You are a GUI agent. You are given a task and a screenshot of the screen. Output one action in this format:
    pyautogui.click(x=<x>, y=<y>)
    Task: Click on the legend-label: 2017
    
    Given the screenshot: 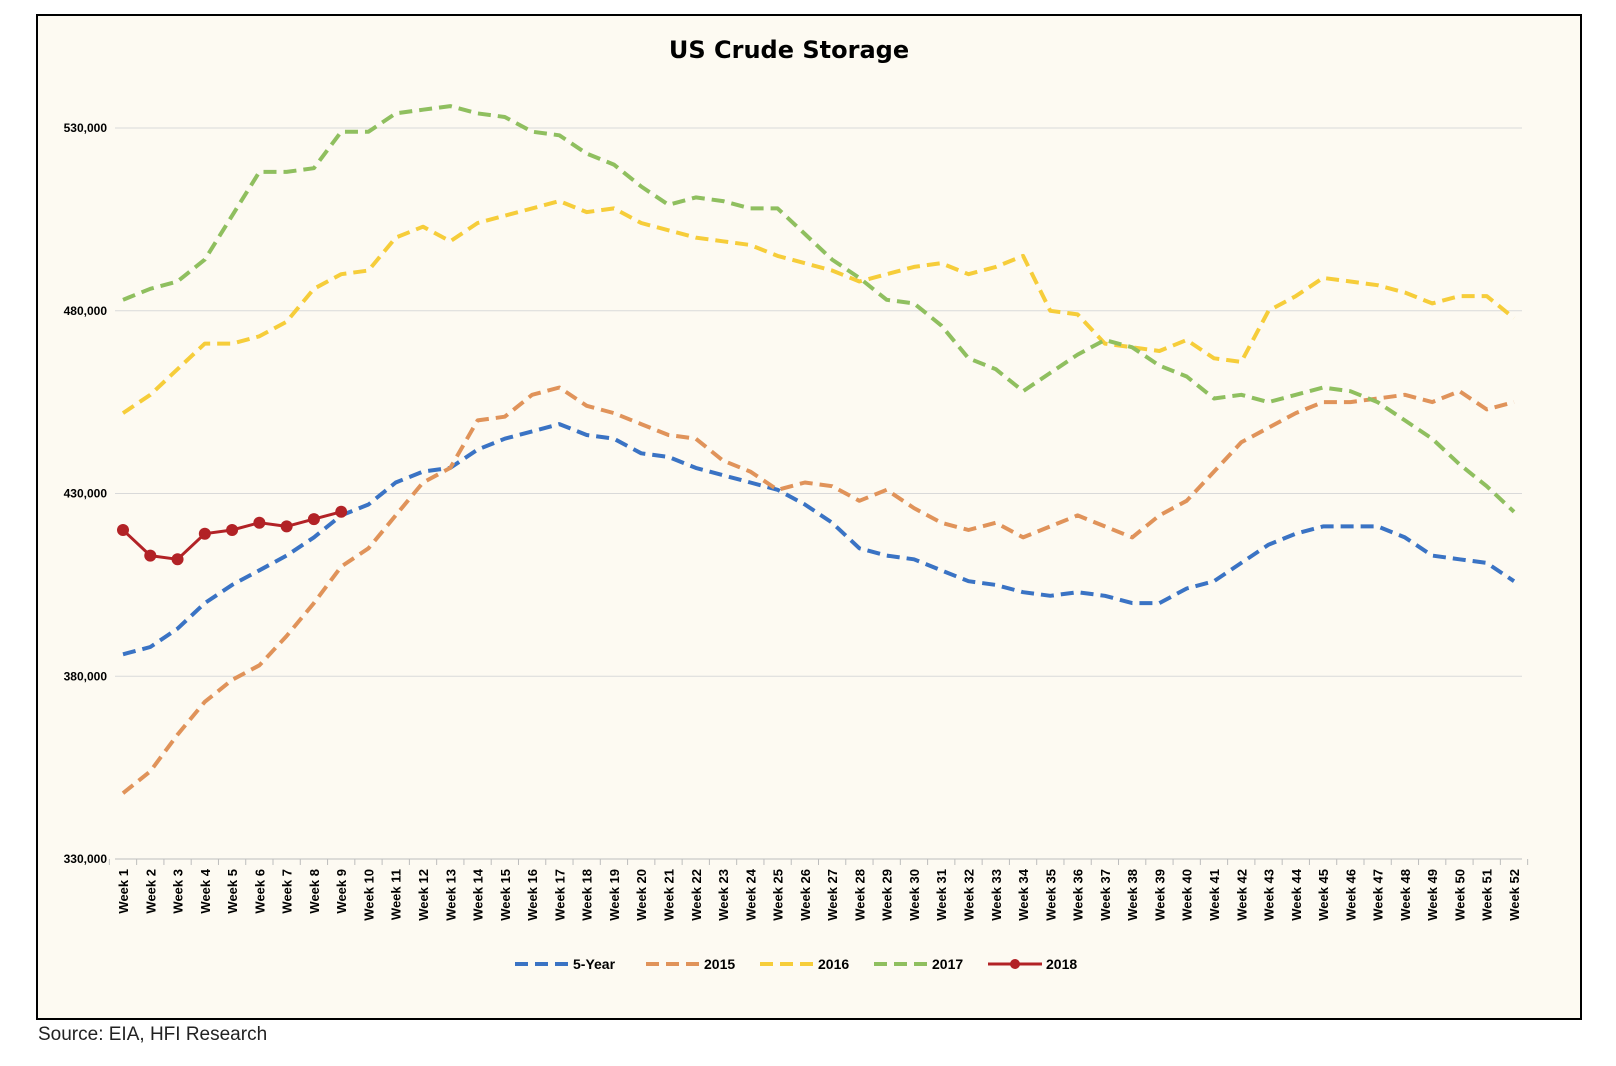 What is the action you would take?
    pyautogui.click(x=947, y=964)
    